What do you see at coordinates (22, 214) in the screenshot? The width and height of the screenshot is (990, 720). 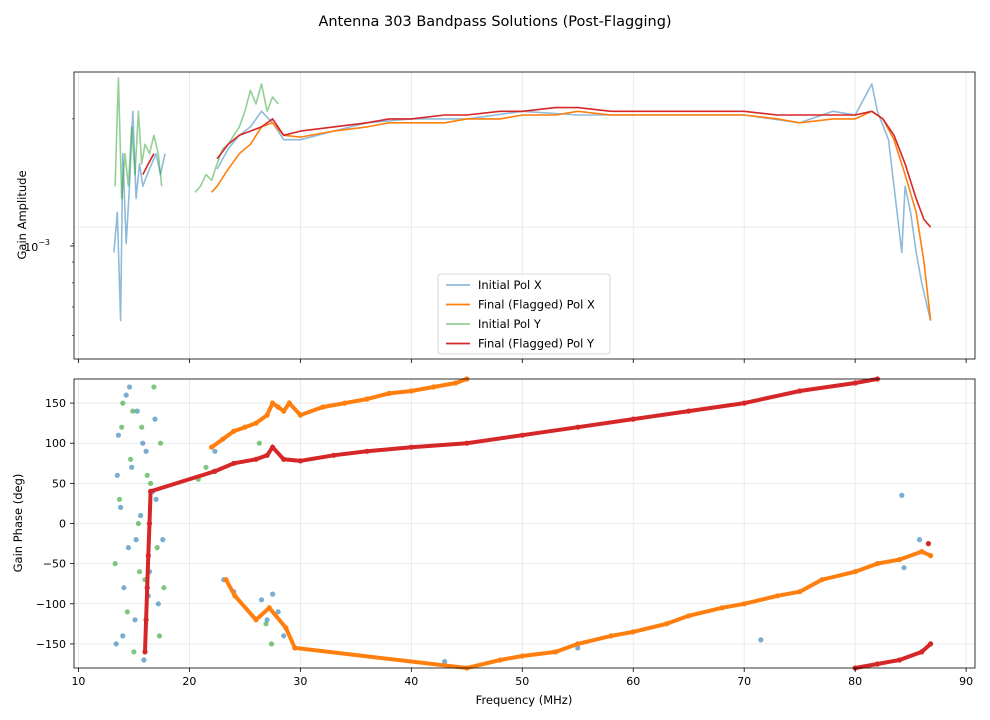 I see `amplitude-y-label: Gain Amplitude` at bounding box center [22, 214].